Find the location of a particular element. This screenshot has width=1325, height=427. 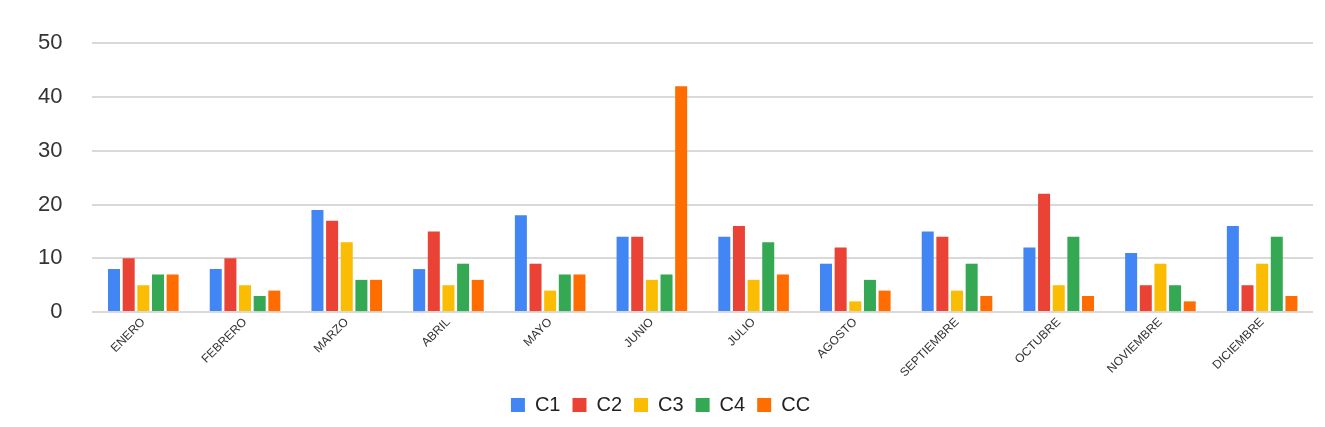

legend-label: C4 is located at coordinates (732, 403).